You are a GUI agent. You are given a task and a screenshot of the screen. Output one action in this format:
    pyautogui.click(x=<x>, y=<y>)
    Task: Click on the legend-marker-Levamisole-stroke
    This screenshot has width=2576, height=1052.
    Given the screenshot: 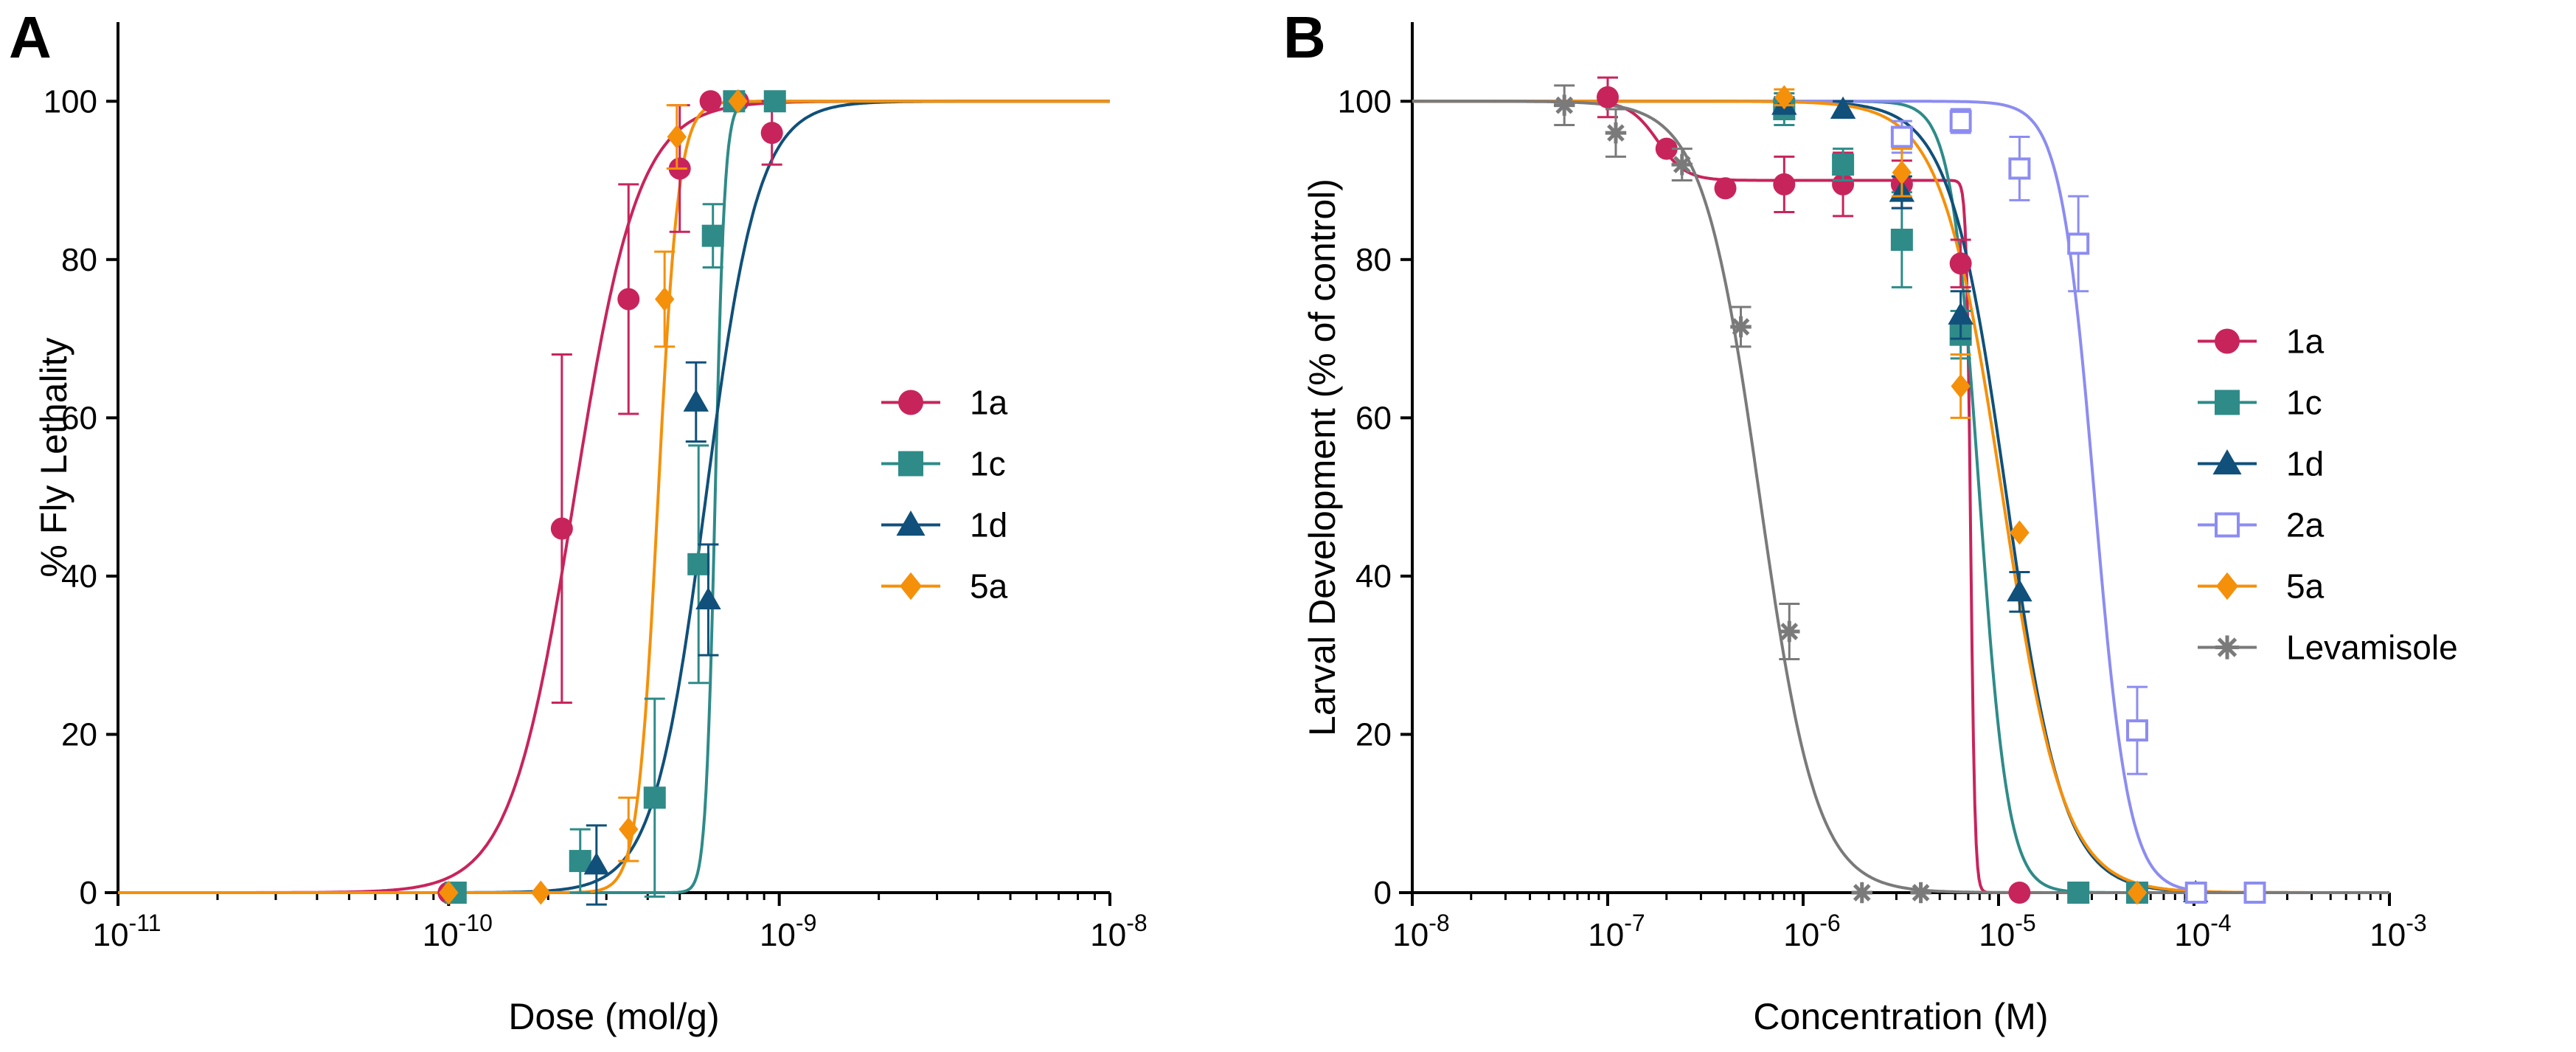 What is the action you would take?
    pyautogui.click(x=2227, y=647)
    